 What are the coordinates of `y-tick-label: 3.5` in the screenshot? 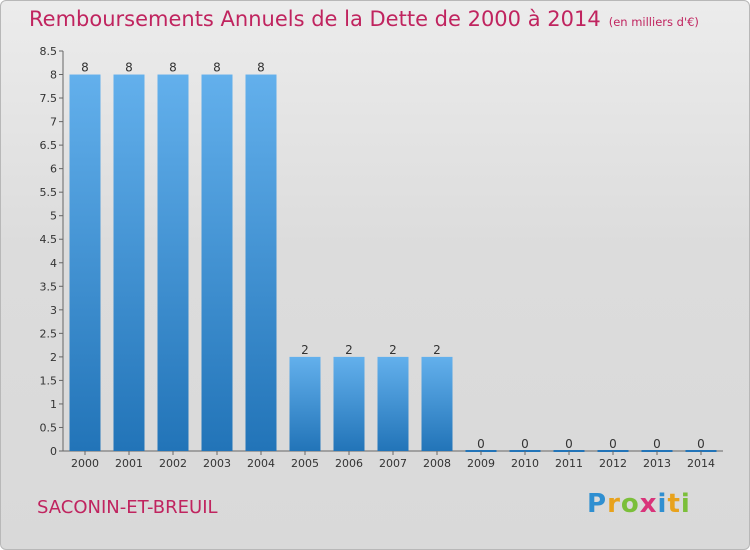 It's located at (49, 286).